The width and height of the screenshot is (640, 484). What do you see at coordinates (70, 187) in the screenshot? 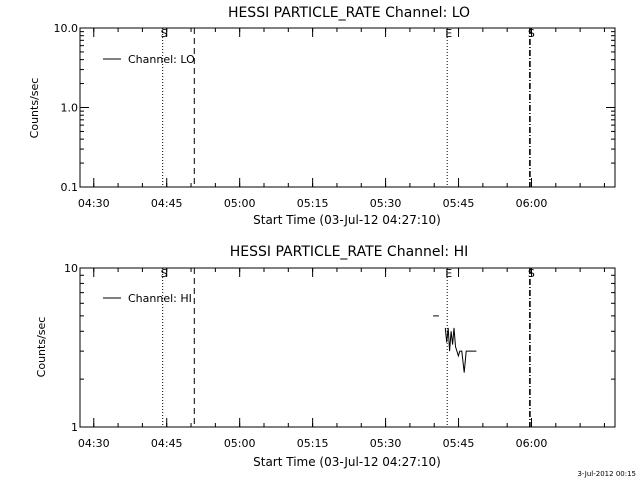
I see `y-tick-label: 0.1` at bounding box center [70, 187].